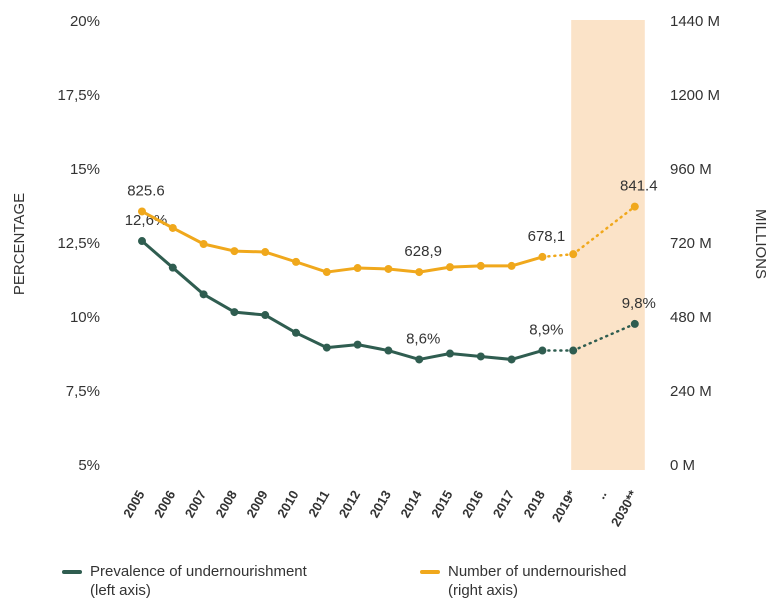 This screenshot has width=772, height=604. What do you see at coordinates (760, 244) in the screenshot?
I see `y2-axis-title: MILLIONS` at bounding box center [760, 244].